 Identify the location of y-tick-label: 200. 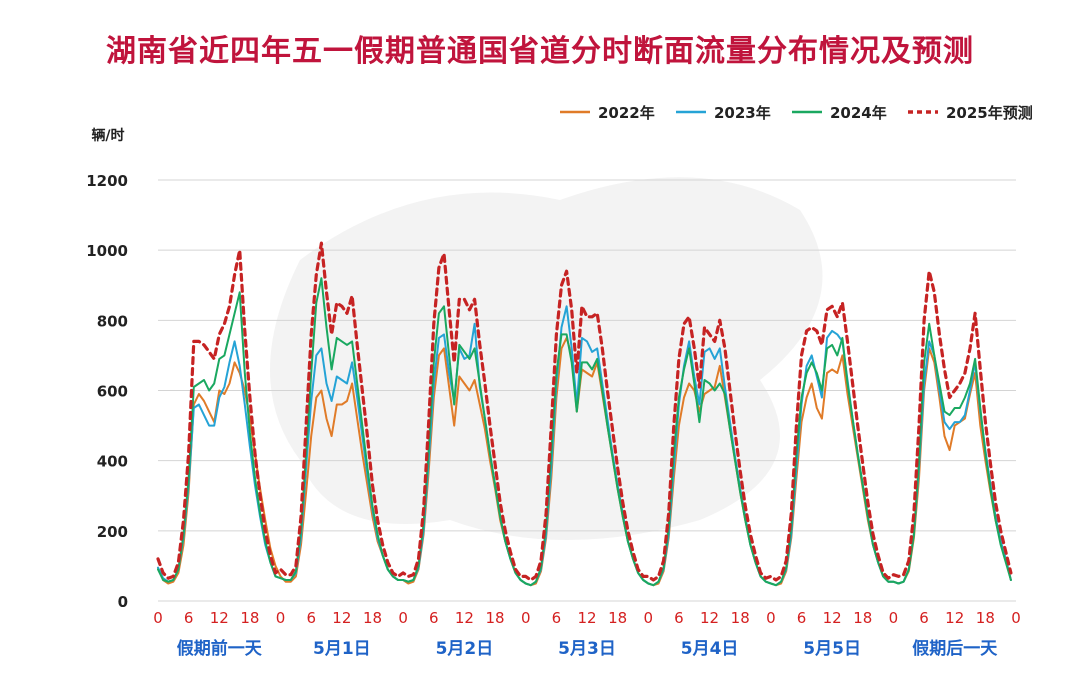
(112, 532).